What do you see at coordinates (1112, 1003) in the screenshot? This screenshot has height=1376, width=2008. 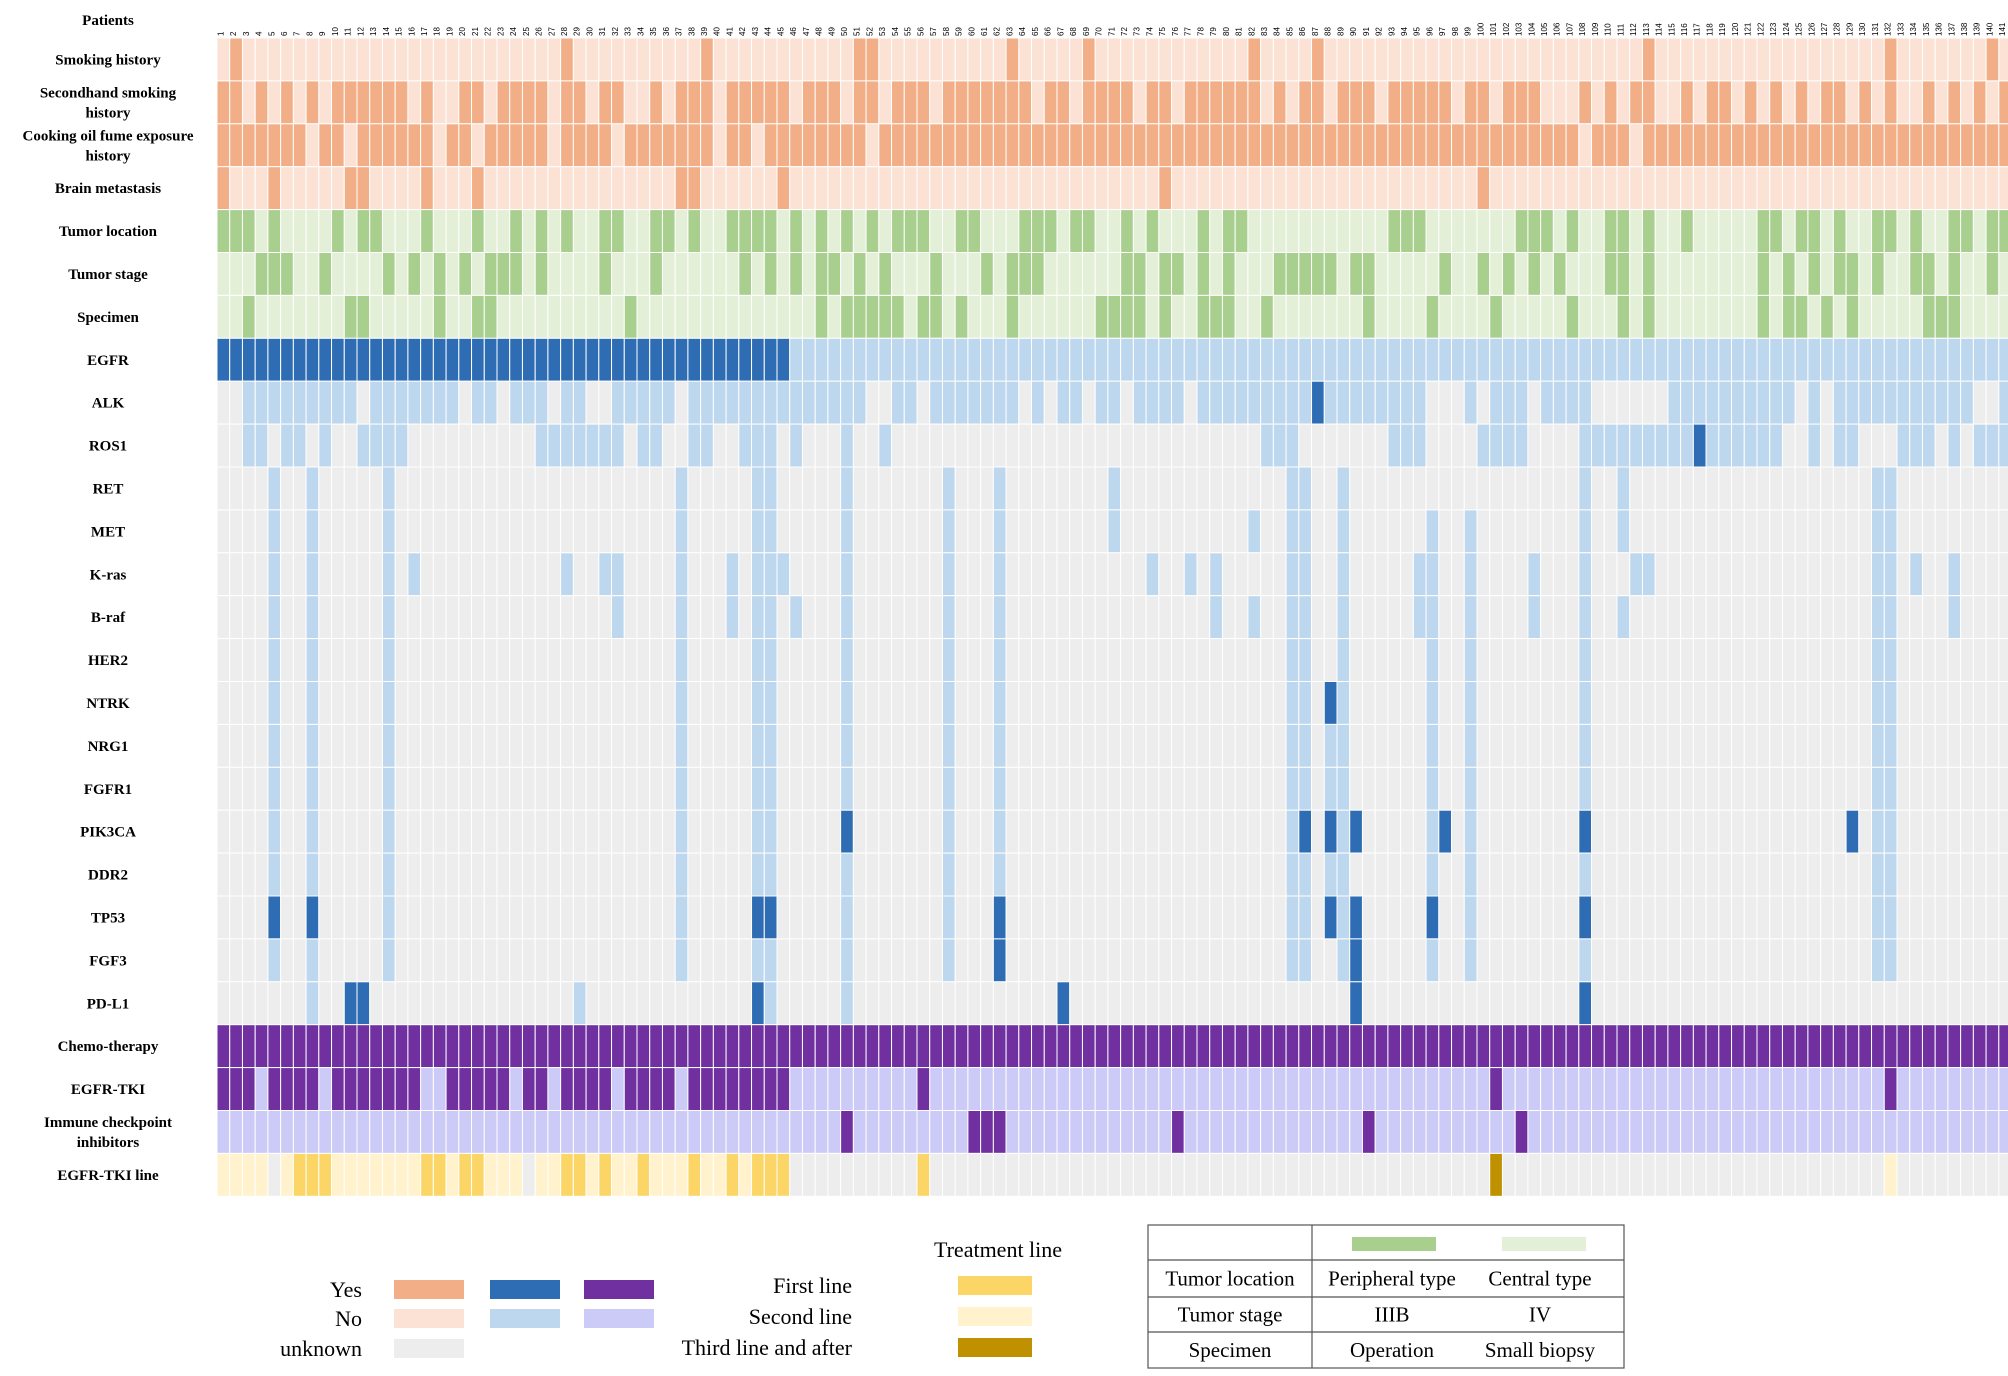 I see `heatmap-row` at bounding box center [1112, 1003].